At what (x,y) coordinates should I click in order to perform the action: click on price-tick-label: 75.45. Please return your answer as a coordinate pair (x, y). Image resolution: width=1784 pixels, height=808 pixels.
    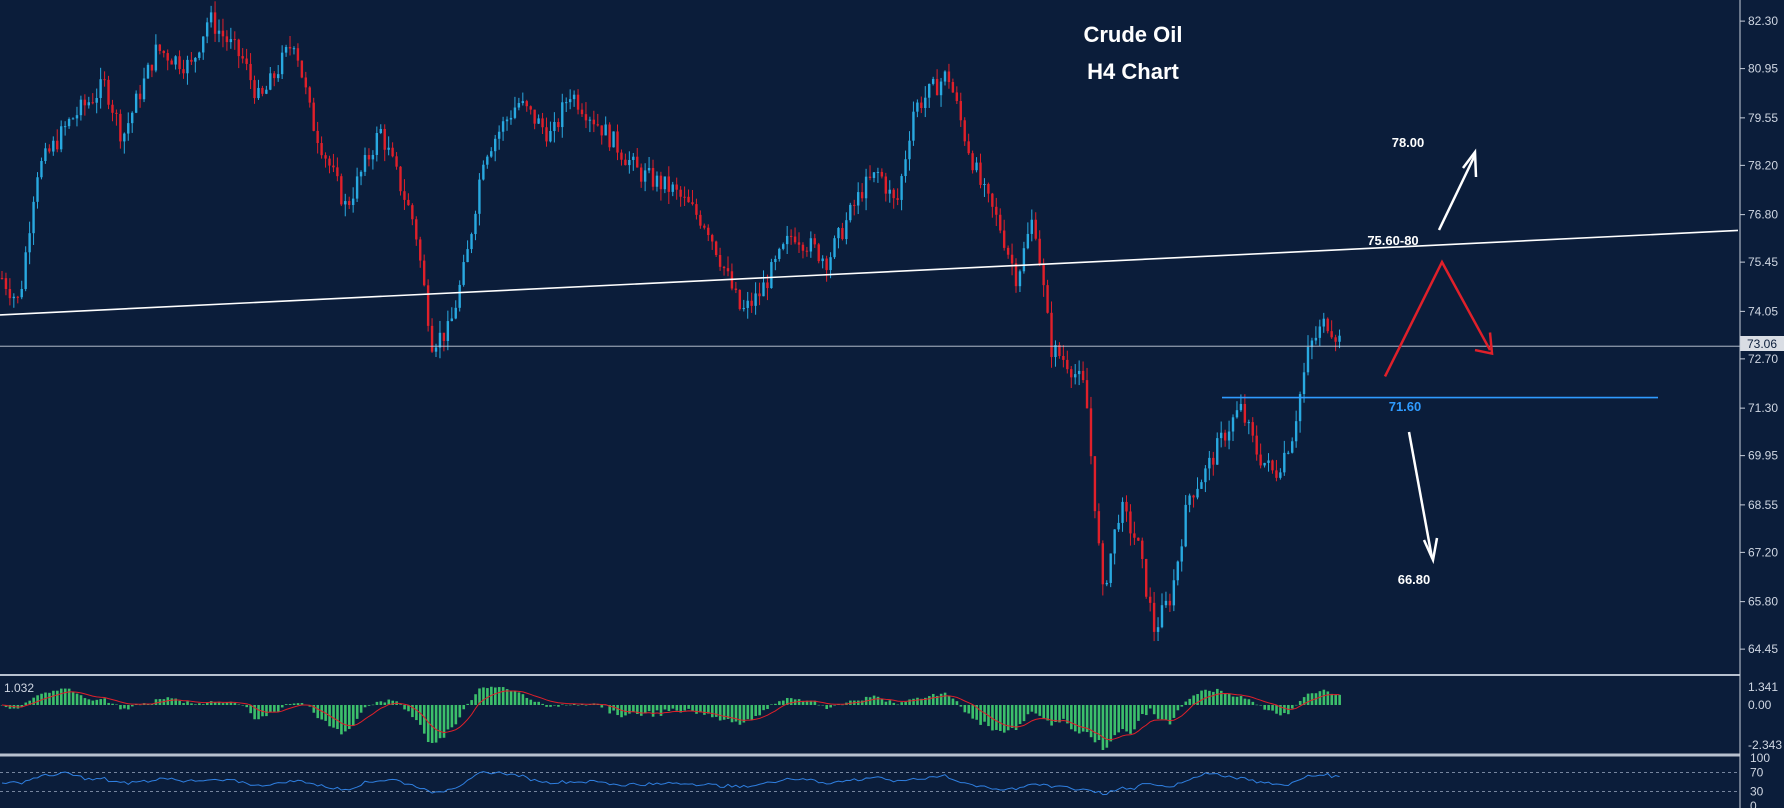
    Looking at the image, I should click on (1763, 262).